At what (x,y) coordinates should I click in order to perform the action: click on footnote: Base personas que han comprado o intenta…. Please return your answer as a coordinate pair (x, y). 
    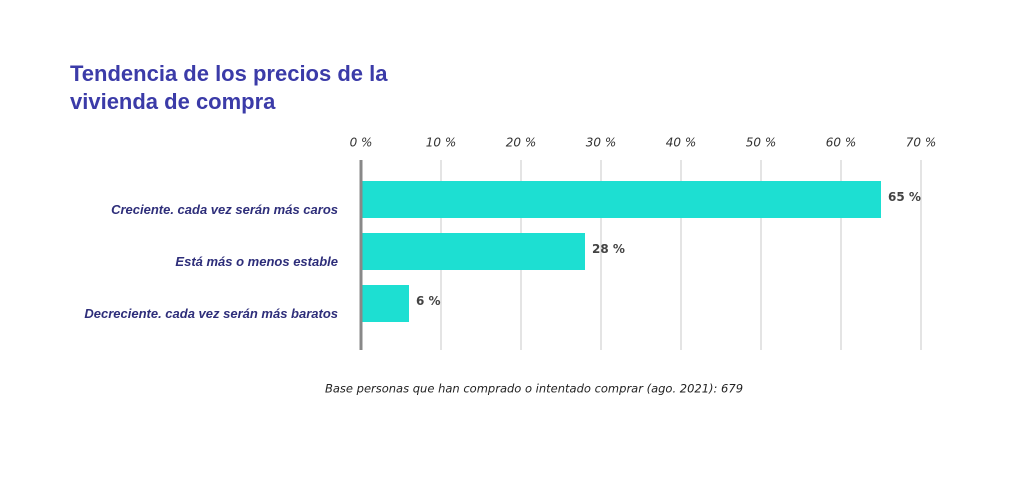
    Looking at the image, I should click on (534, 389).